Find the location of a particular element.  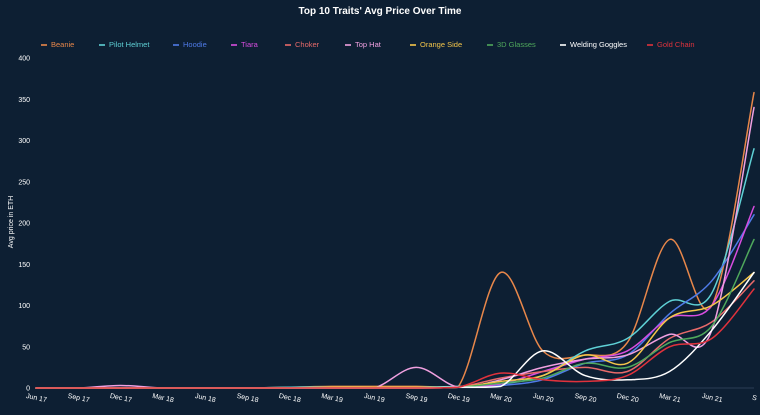

y-tick-label: 50 is located at coordinates (26, 347).